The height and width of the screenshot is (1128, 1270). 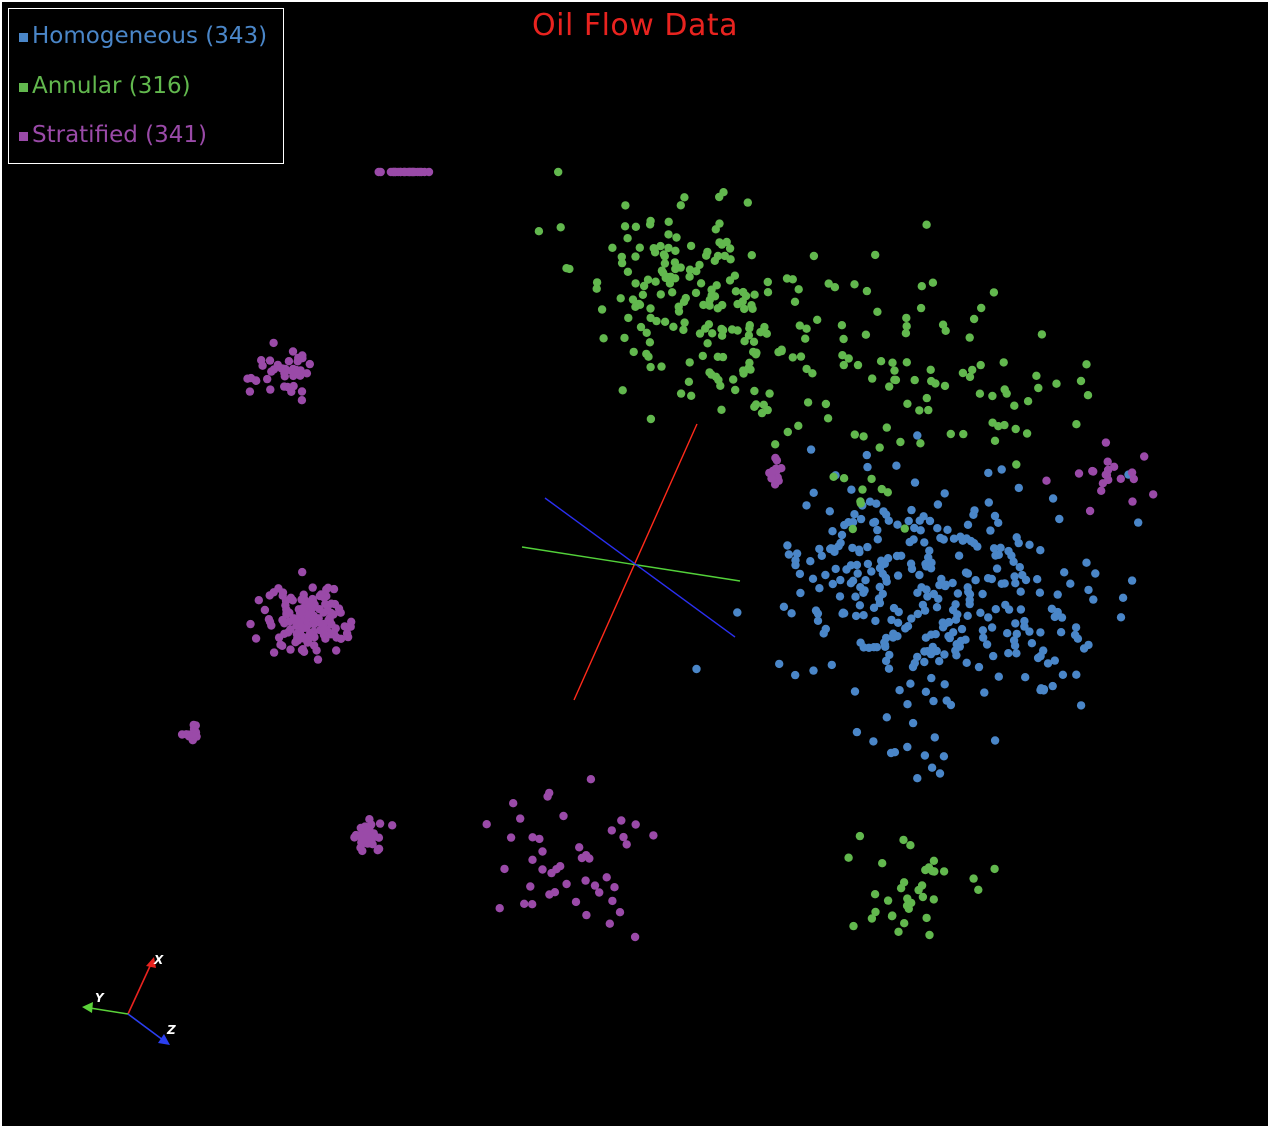 What do you see at coordinates (100, 998) in the screenshot?
I see `orientation-y-label: Y` at bounding box center [100, 998].